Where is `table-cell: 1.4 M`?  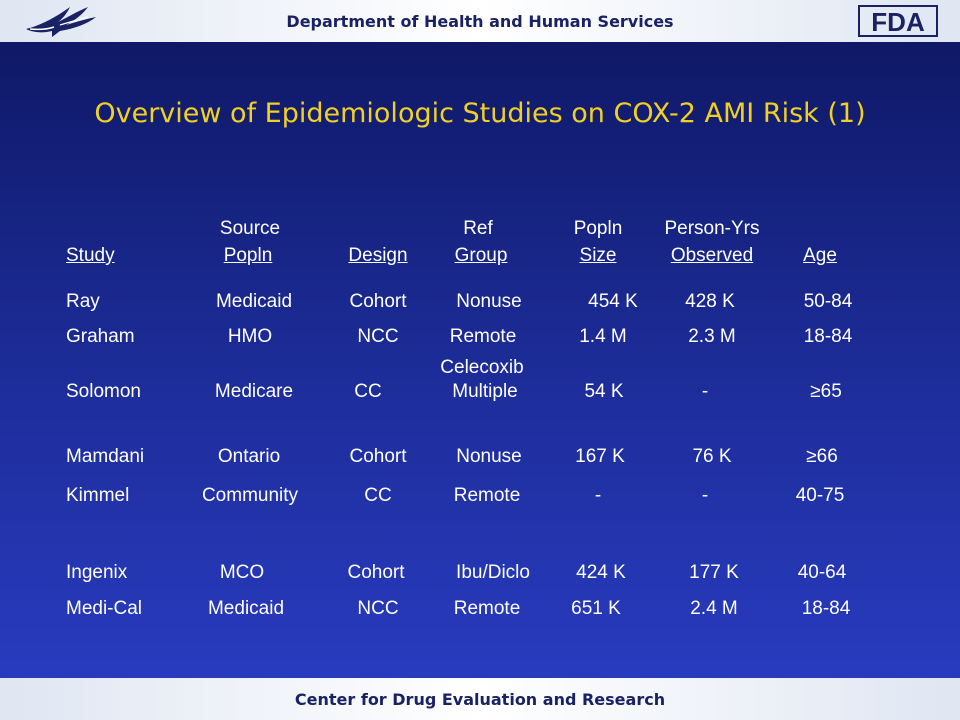 table-cell: 1.4 M is located at coordinates (603, 336).